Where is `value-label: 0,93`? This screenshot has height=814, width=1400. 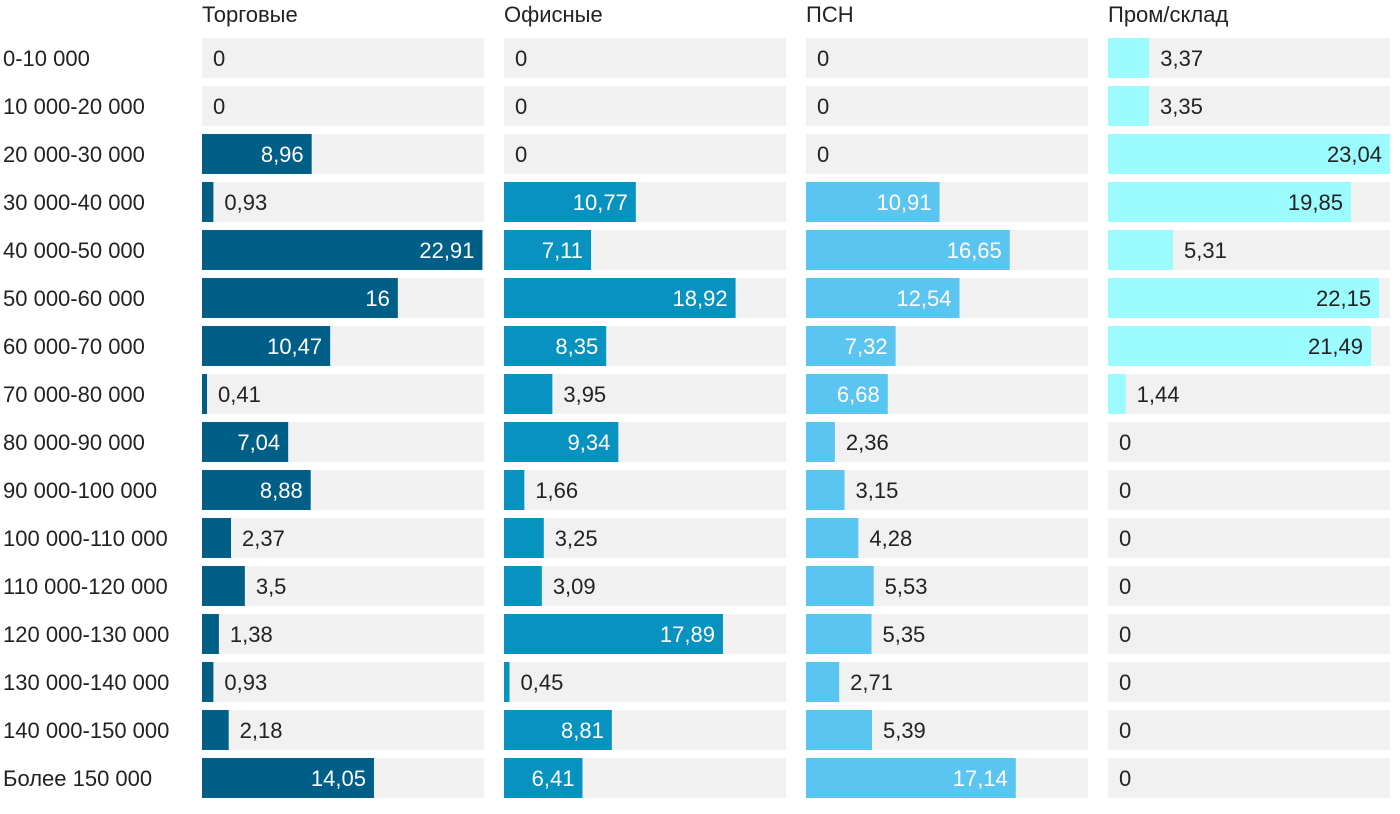
value-label: 0,93 is located at coordinates (245, 682).